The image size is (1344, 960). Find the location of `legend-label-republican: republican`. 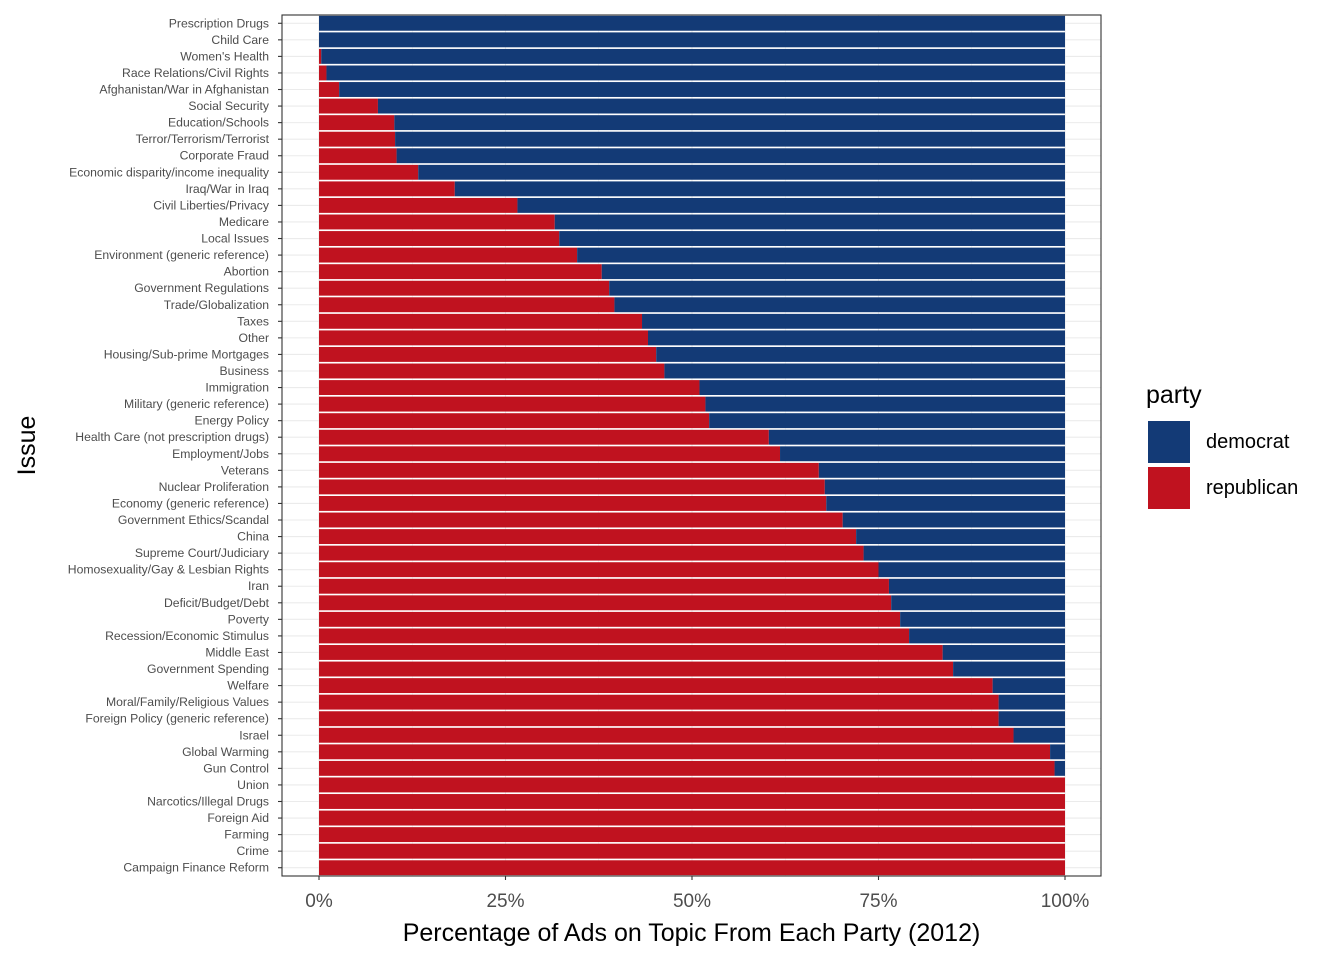

legend-label-republican: republican is located at coordinates (1252, 488).